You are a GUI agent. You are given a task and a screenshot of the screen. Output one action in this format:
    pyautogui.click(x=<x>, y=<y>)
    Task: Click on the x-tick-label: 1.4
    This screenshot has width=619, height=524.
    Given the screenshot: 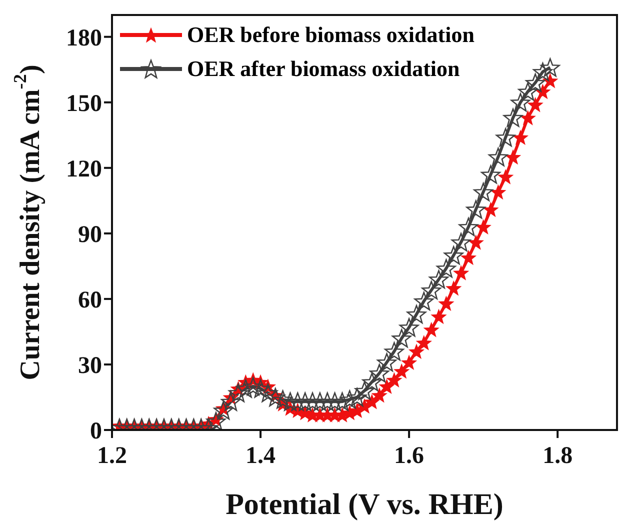 What is the action you would take?
    pyautogui.click(x=261, y=456)
    